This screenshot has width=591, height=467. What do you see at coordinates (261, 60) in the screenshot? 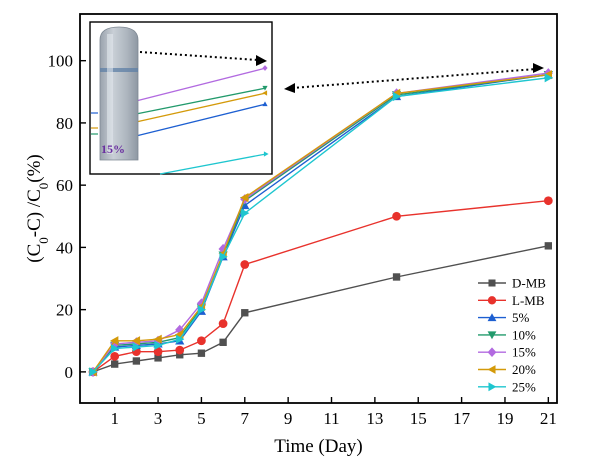
I see `inset-arrowhead` at bounding box center [261, 60].